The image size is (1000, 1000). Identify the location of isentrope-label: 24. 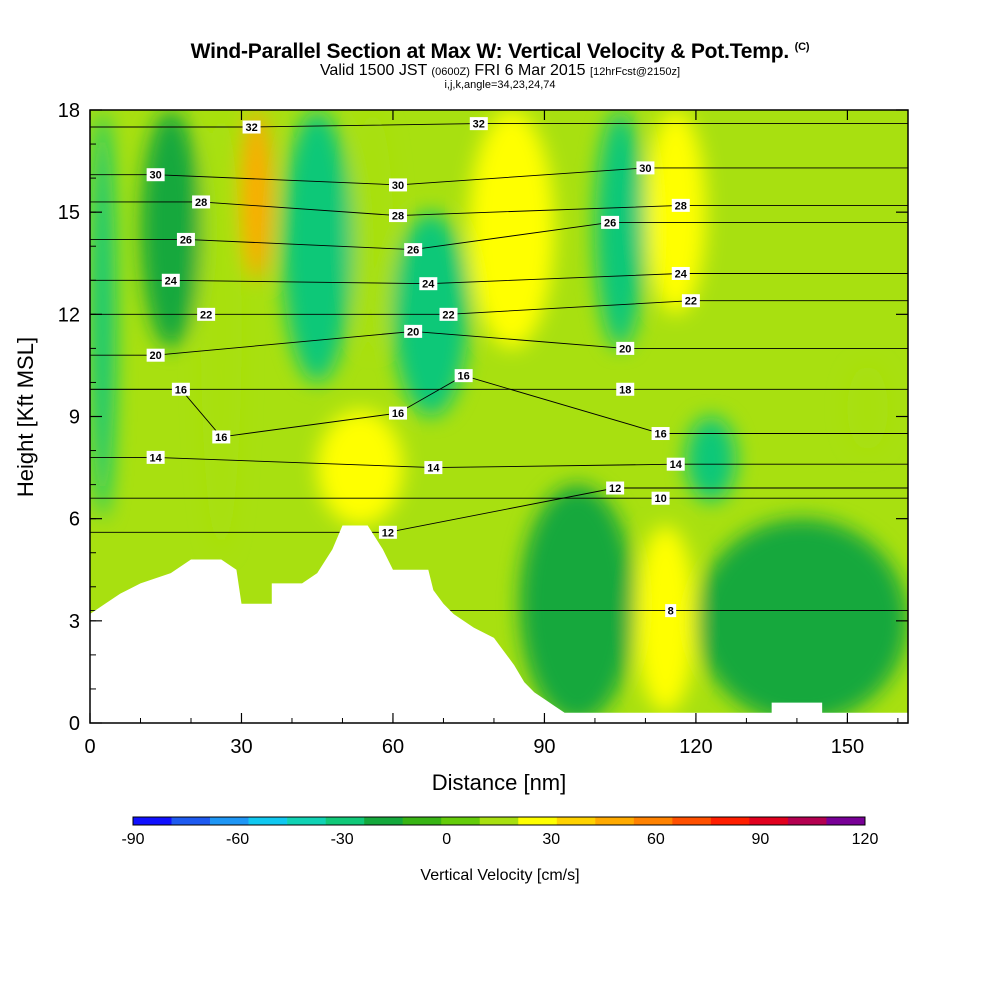
(680, 273).